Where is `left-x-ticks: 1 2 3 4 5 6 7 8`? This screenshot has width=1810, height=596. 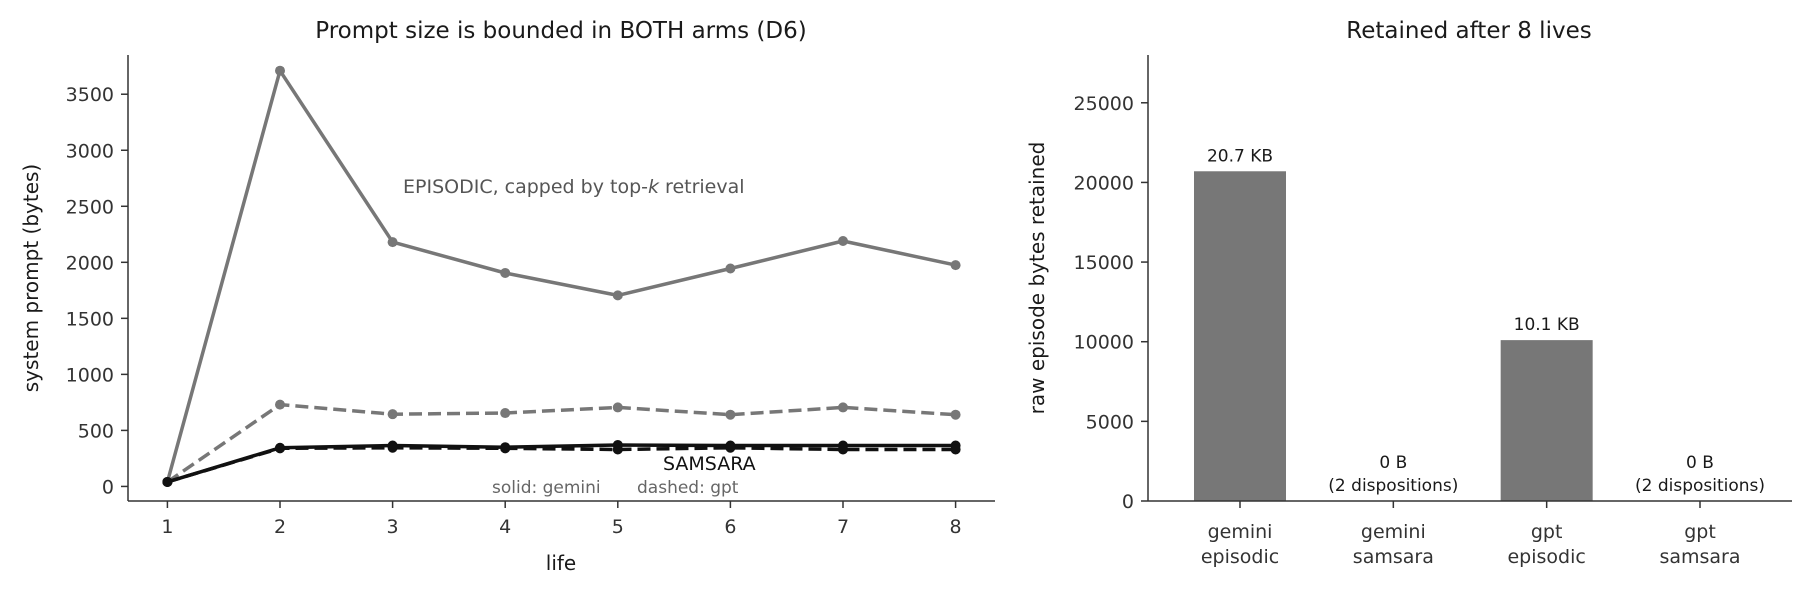
left-x-ticks: 1 2 3 4 5 6 7 8 is located at coordinates (561, 519).